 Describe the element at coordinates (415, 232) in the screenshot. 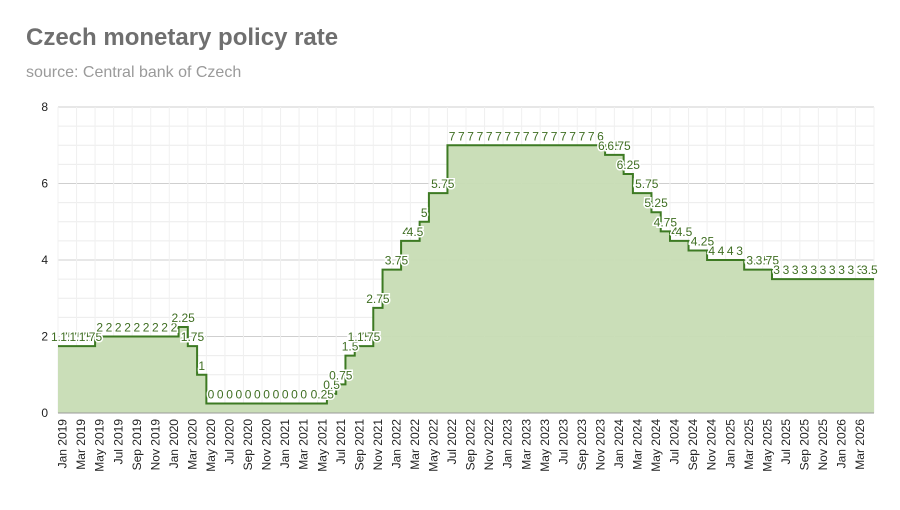

I see `data-label: 4.5` at that location.